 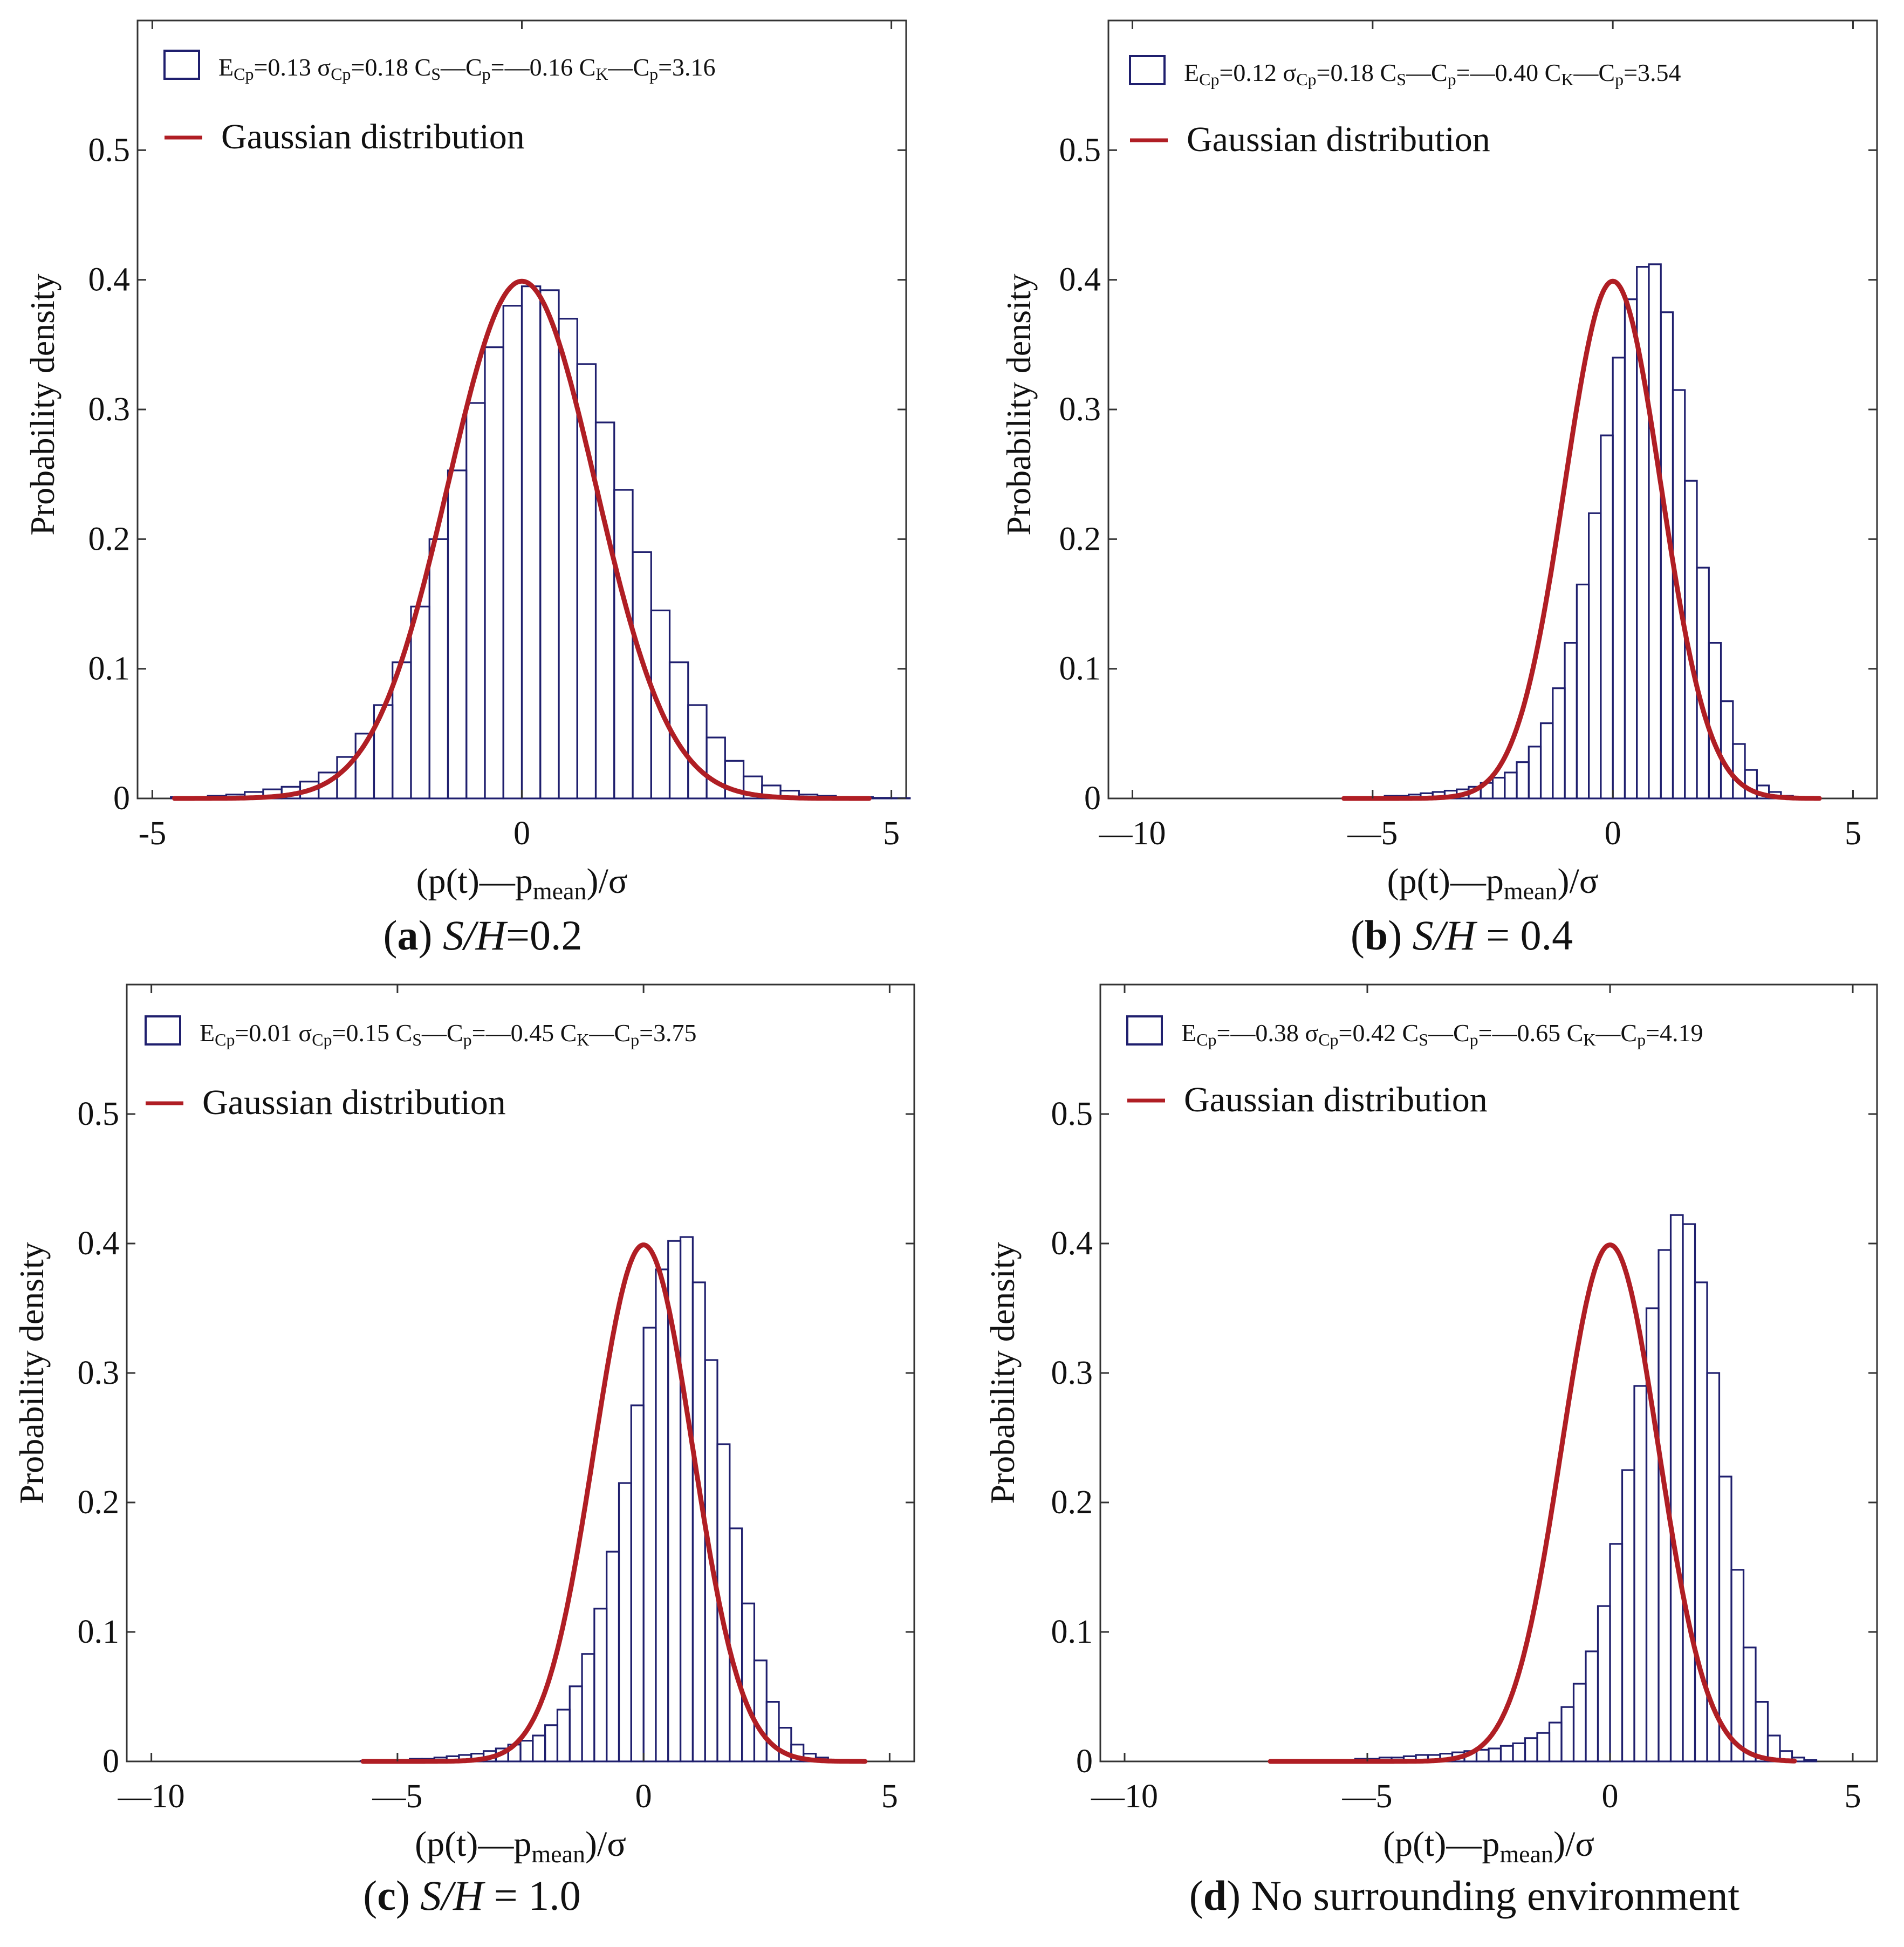 What do you see at coordinates (1449, 1033) in the screenshot?
I see `legend-stat-cs-minus: —C` at bounding box center [1449, 1033].